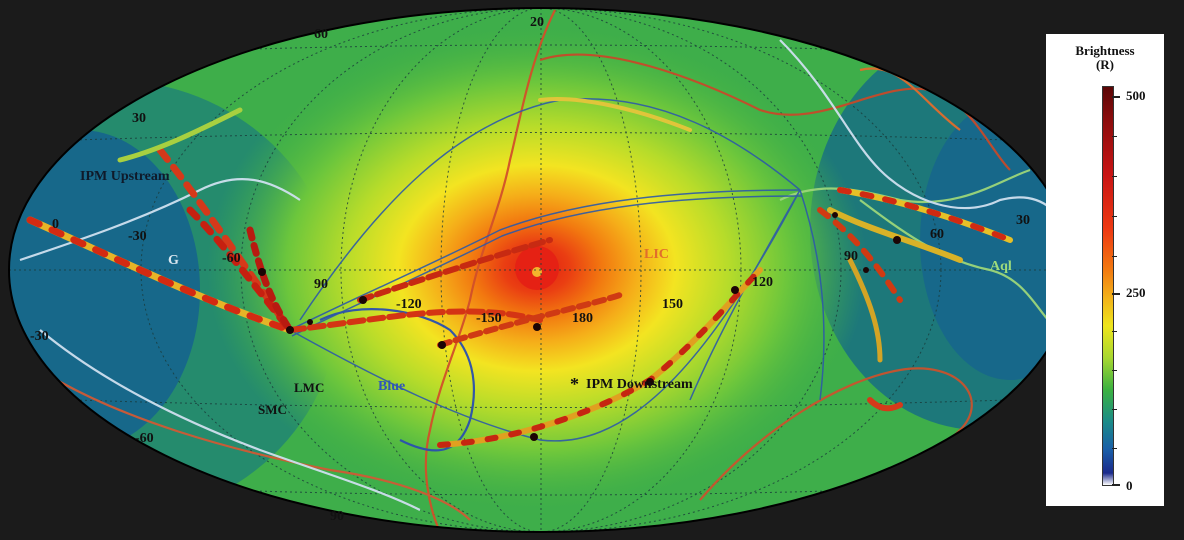 The width and height of the screenshot is (1184, 540). Describe the element at coordinates (1136, 292) in the screenshot. I see `colorbar-label-250: 250` at that location.